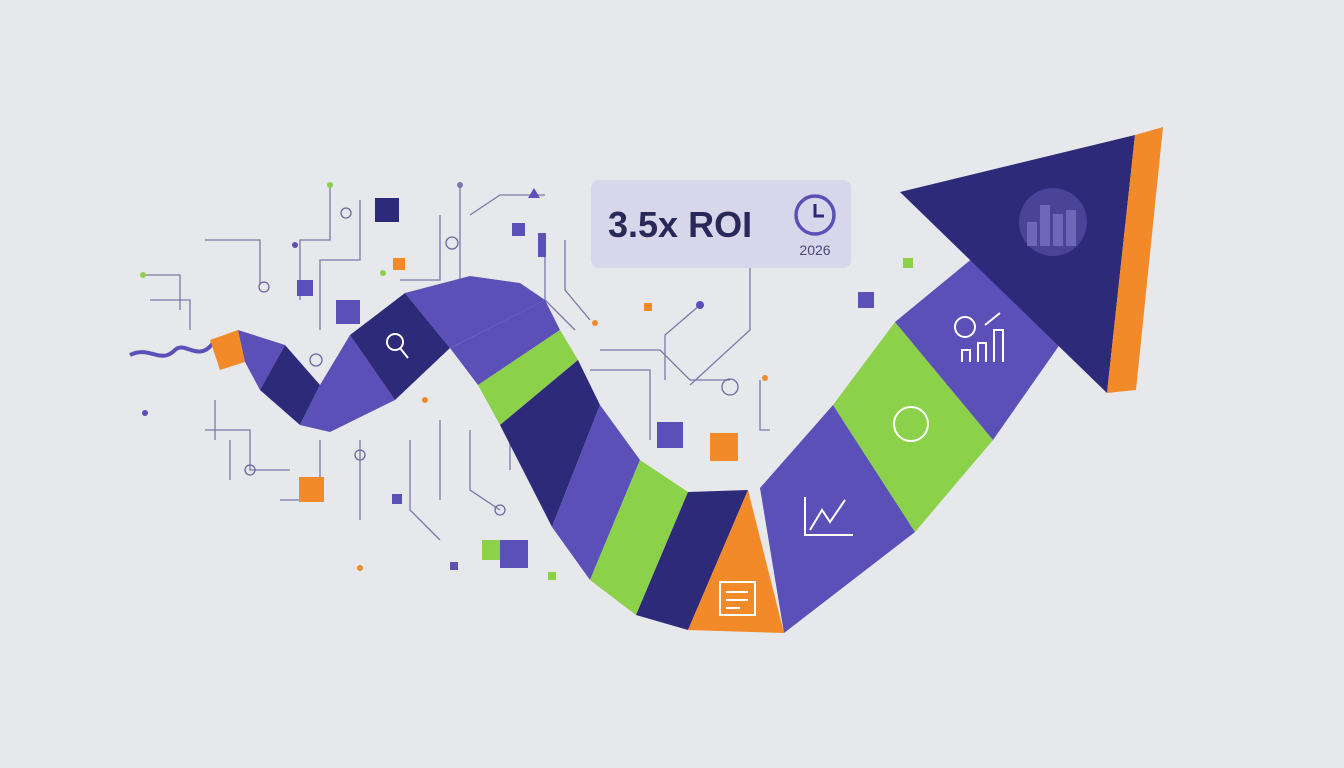 The width and height of the screenshot is (1344, 768). What do you see at coordinates (680, 224) in the screenshot?
I see `badge-title: 3.5x ROI` at bounding box center [680, 224].